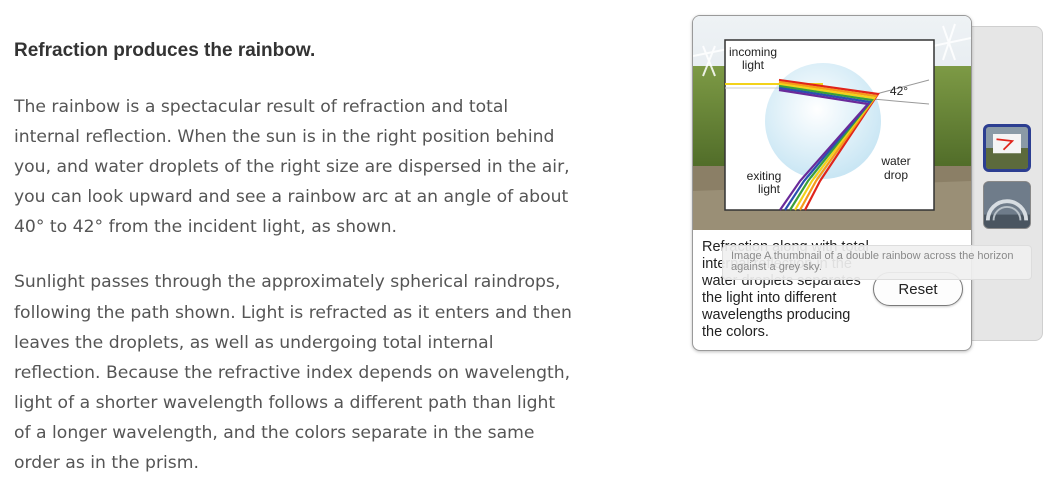 This screenshot has width=1049, height=488. Describe the element at coordinates (753, 52) in the screenshot. I see `label-incoming-1: incoming` at that location.